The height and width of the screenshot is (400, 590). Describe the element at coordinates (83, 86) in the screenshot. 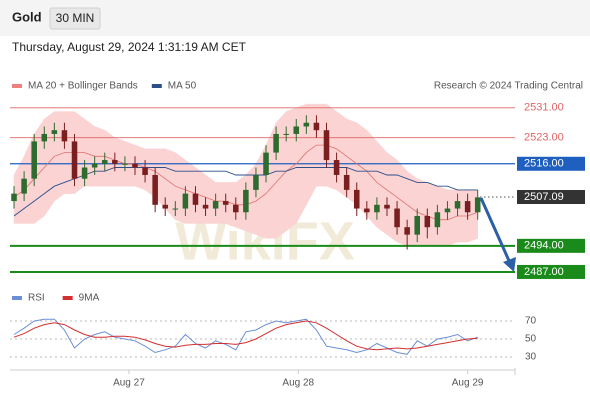

I see `legend-label: MA 20 + Bollinger Bands` at that location.